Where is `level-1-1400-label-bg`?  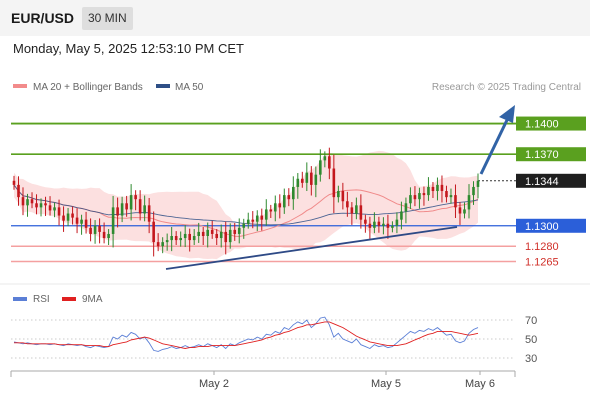
level-1-1400-label-bg is located at coordinates (551, 123).